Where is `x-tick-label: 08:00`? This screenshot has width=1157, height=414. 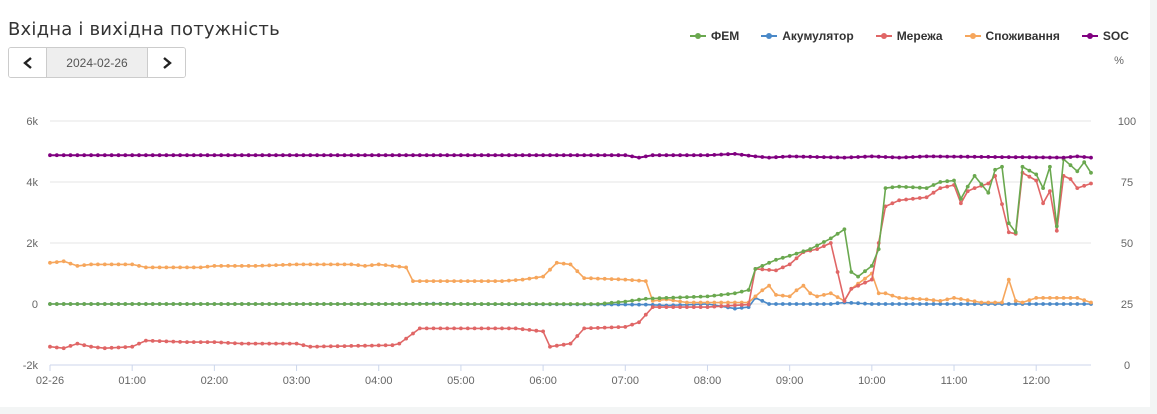 x-tick-label: 08:00 is located at coordinates (708, 381).